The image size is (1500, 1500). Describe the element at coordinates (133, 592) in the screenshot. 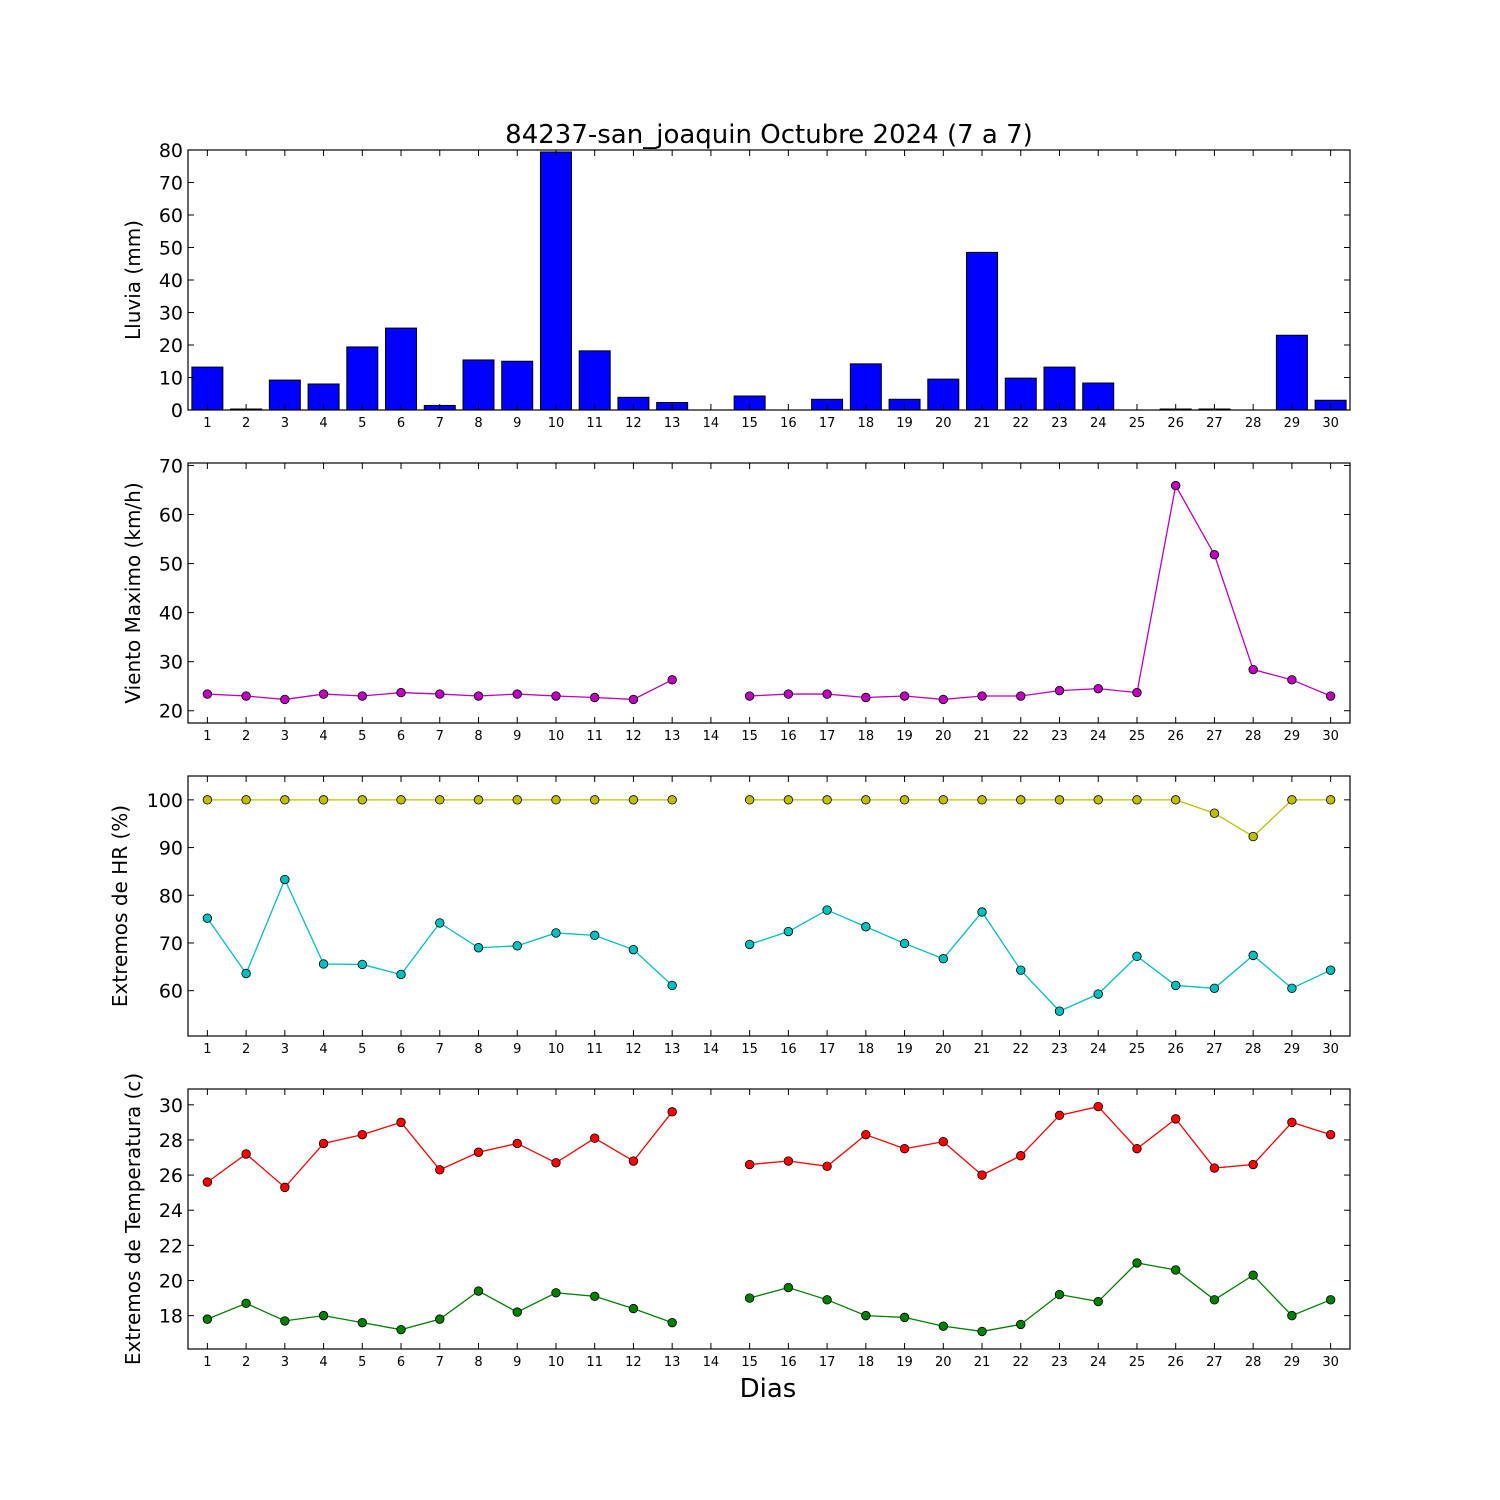

I see `wind-y-axis-label: Viento Maximo (km/h)` at that location.